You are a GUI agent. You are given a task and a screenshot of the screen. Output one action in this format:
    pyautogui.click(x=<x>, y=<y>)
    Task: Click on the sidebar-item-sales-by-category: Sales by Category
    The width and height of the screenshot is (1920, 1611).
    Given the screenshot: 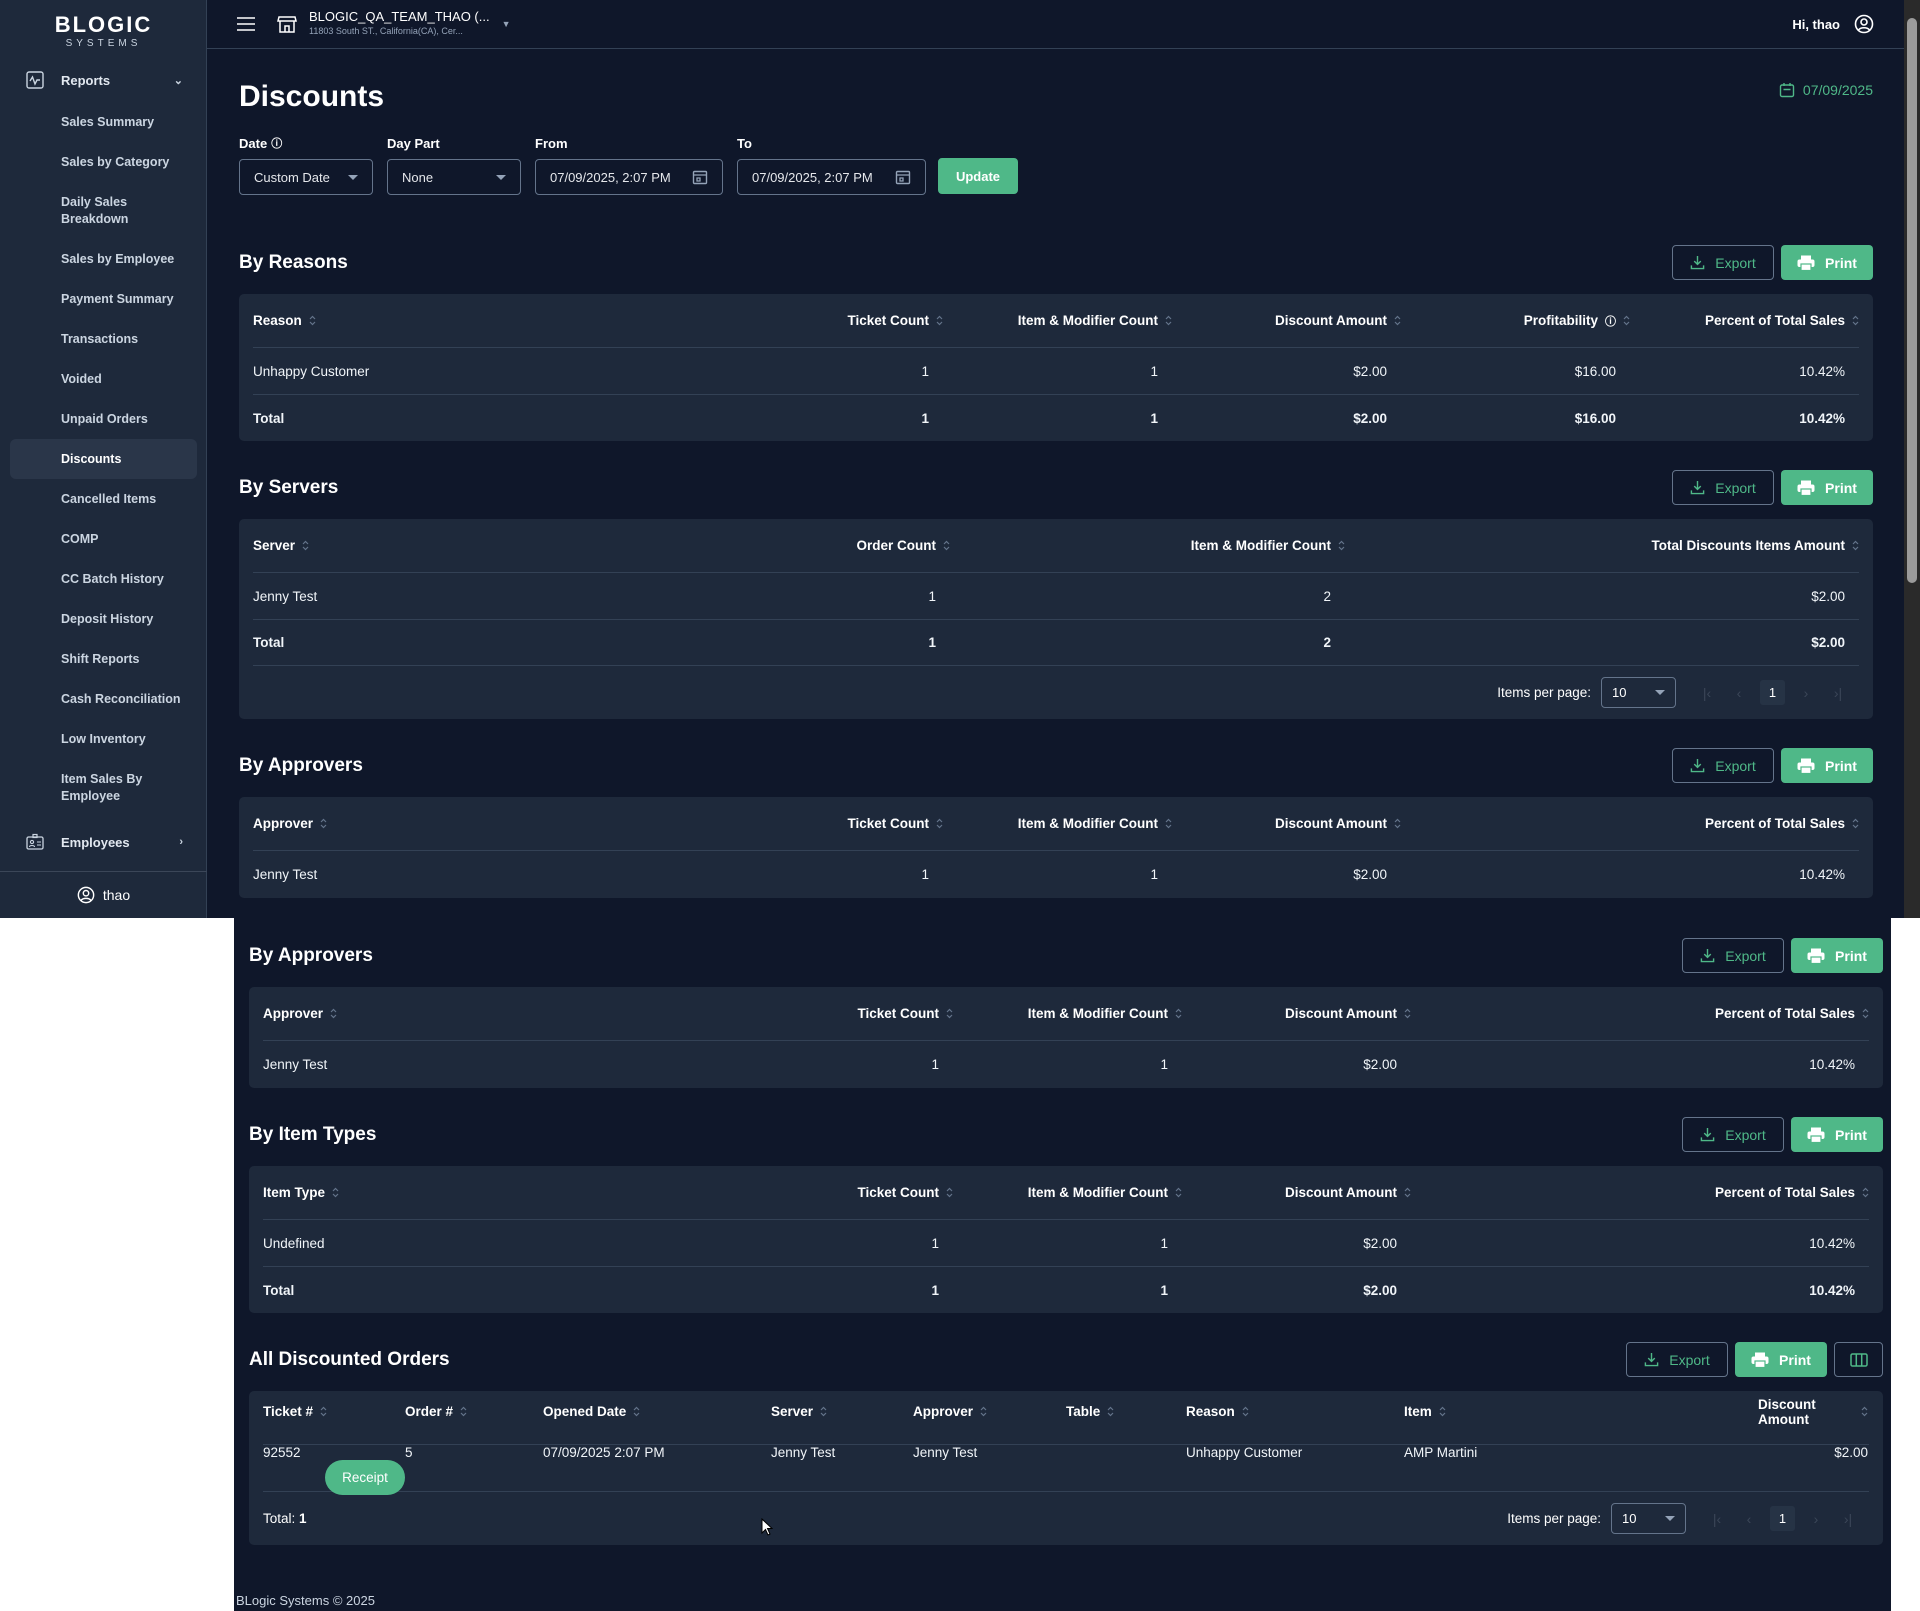 What is the action you would take?
    pyautogui.click(x=115, y=161)
    